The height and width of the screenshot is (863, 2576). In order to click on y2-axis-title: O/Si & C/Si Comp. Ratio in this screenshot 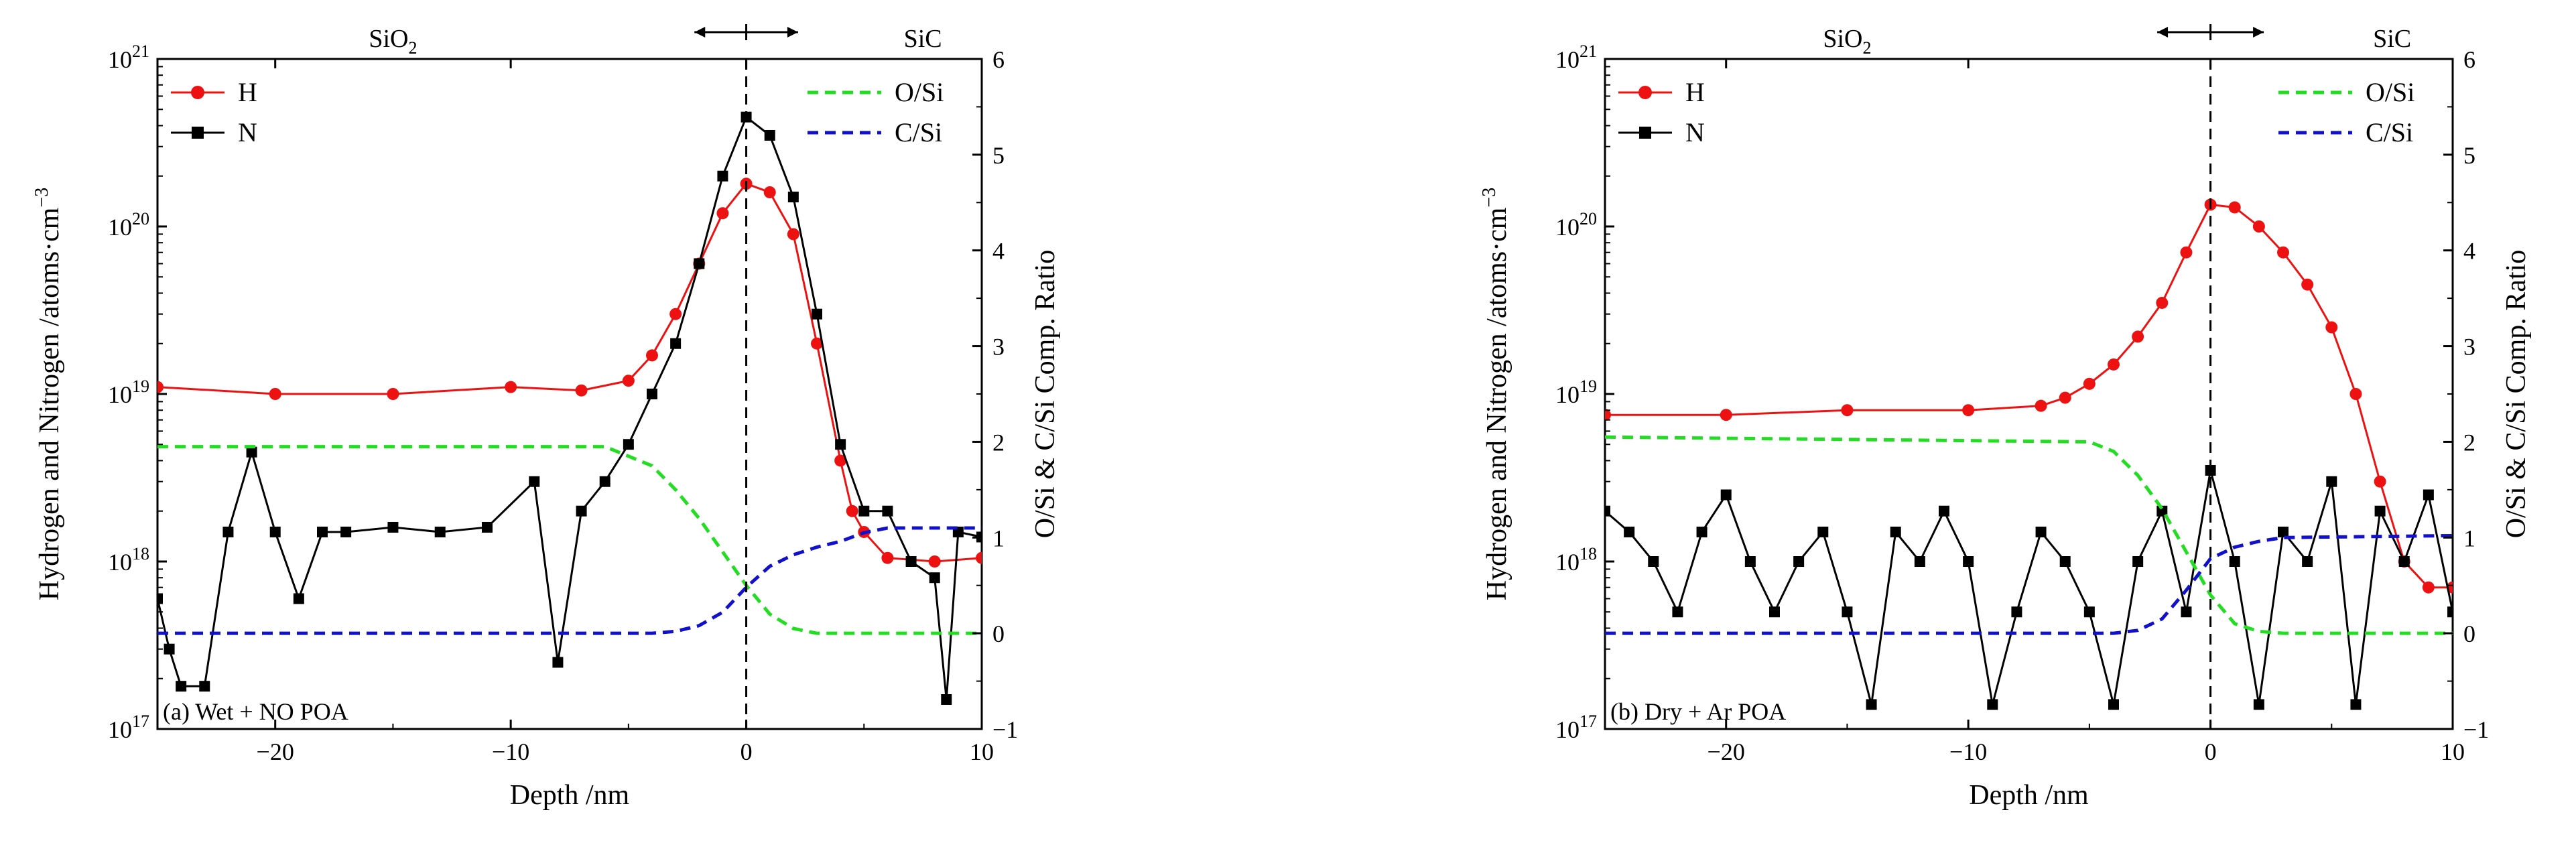, I will do `click(2516, 394)`.